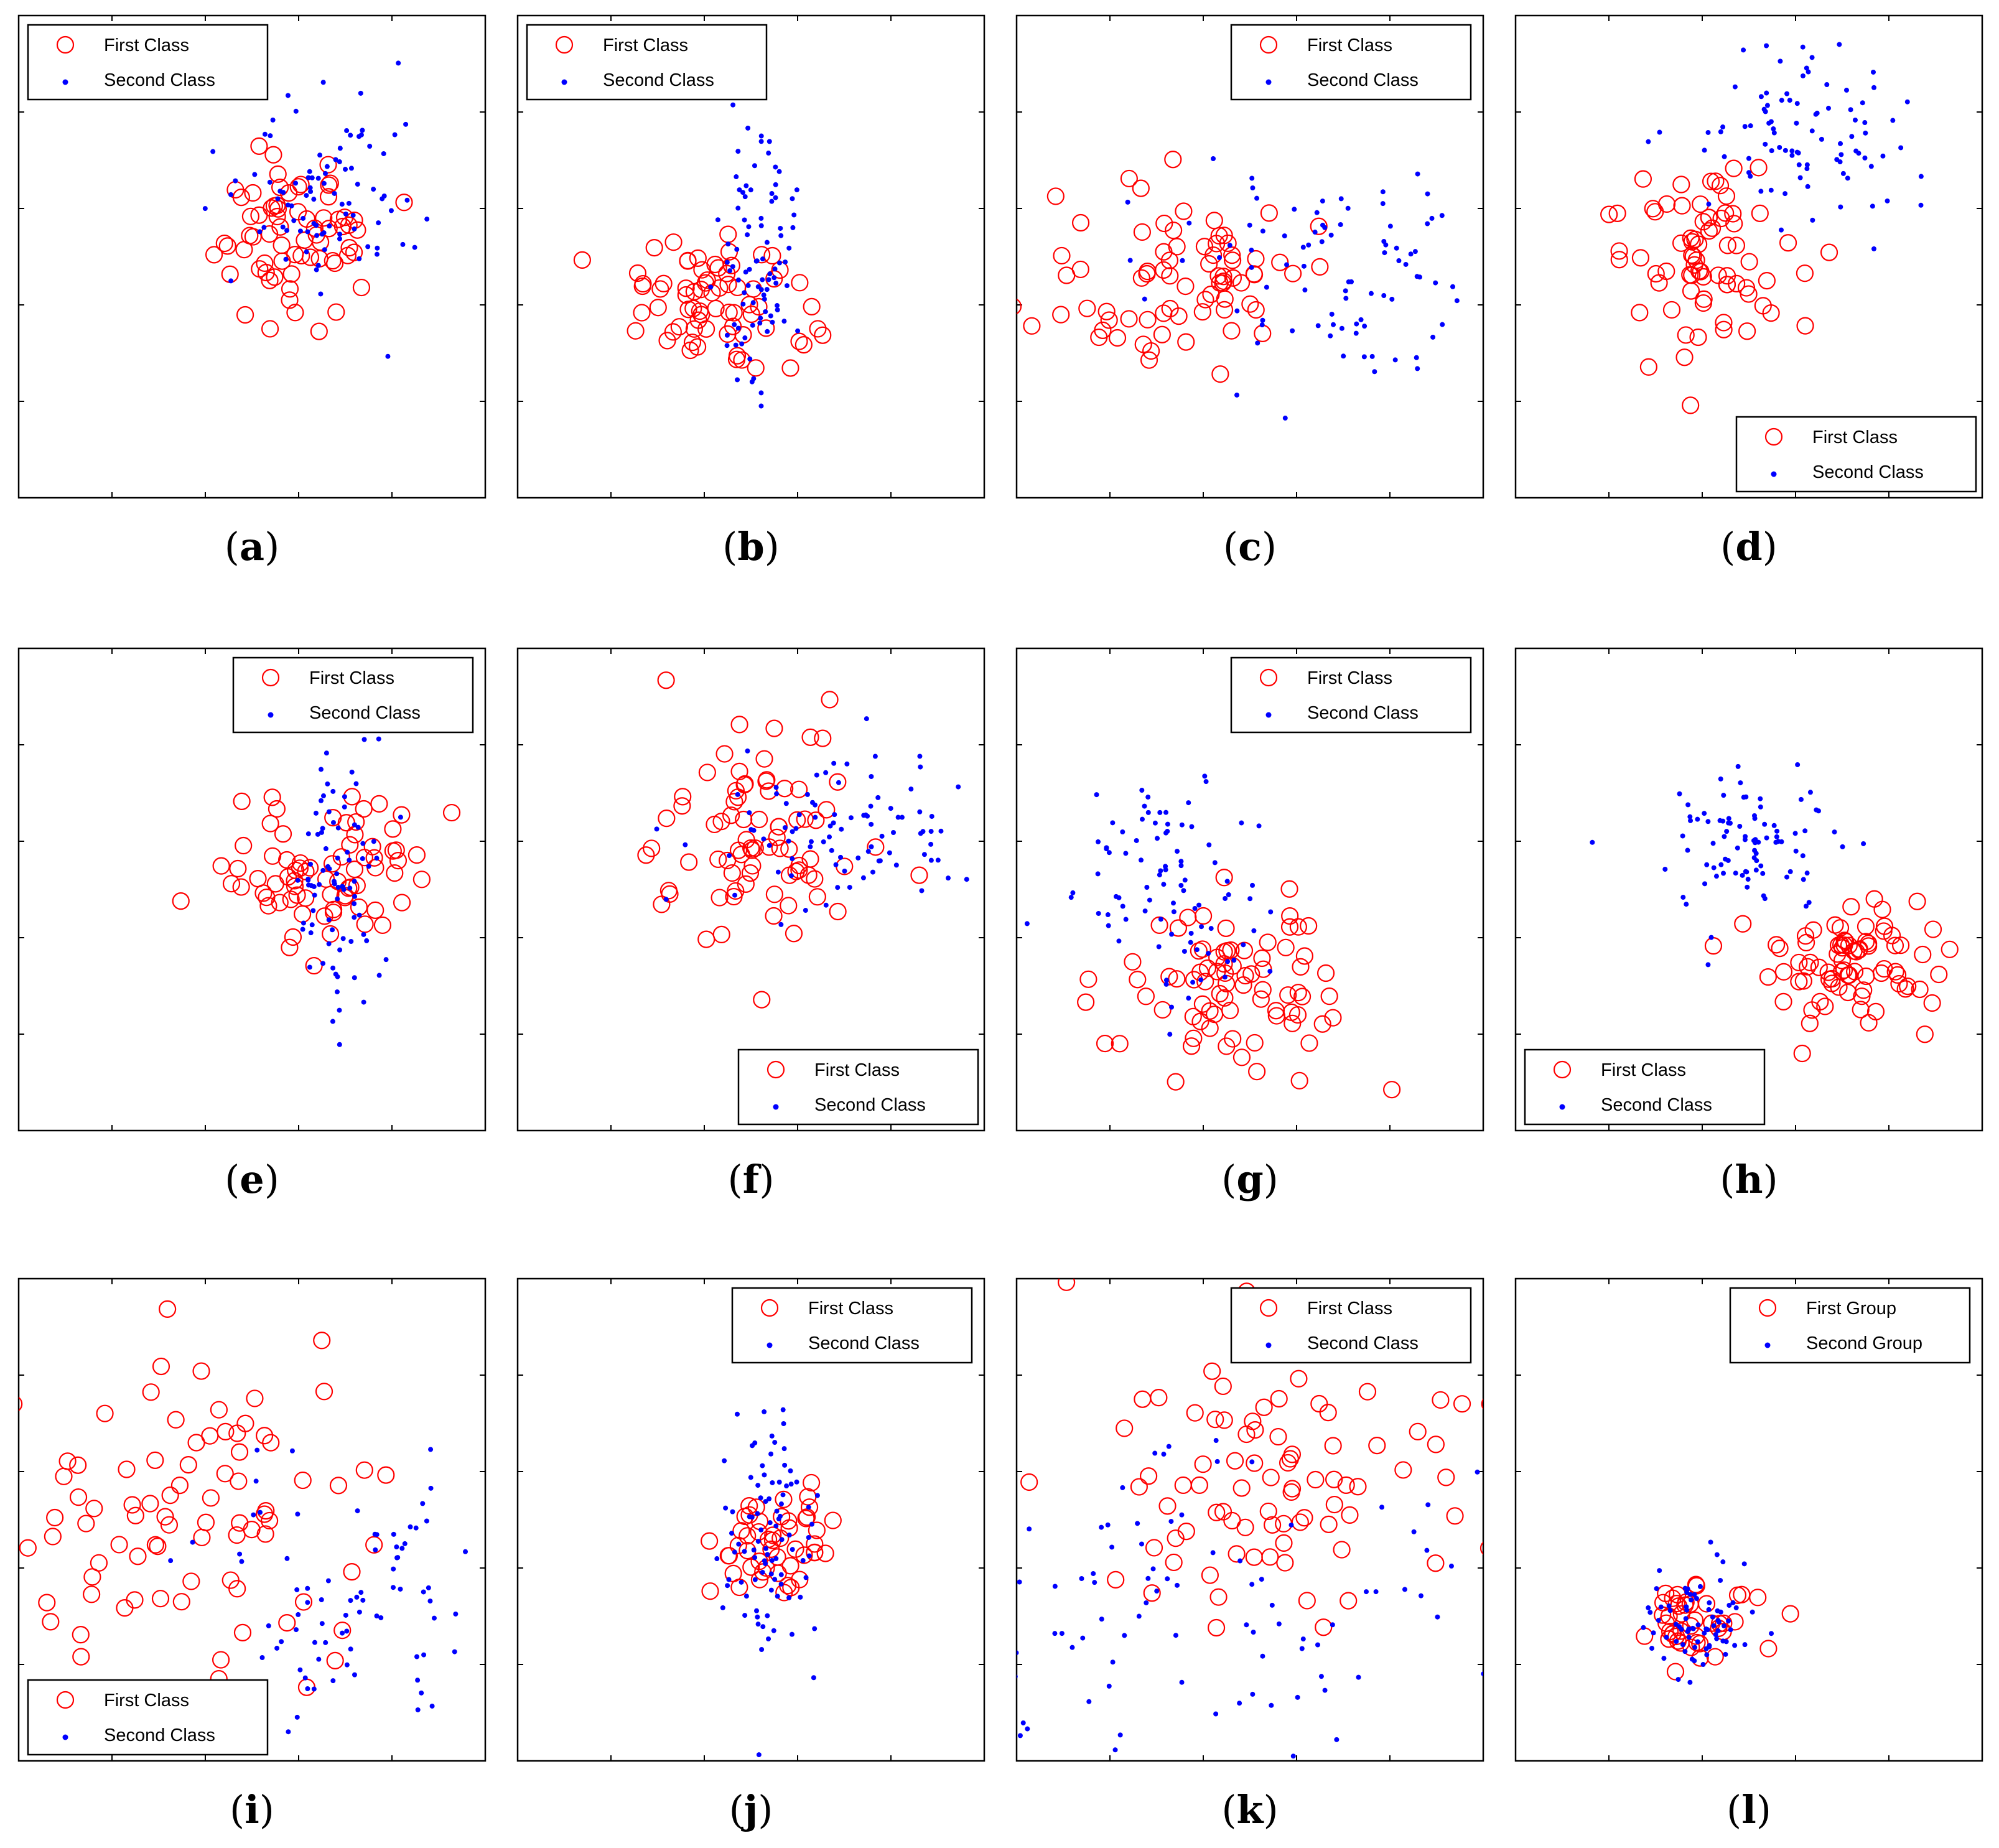 The height and width of the screenshot is (1848, 1999). Describe the element at coordinates (252, 890) in the screenshot. I see `axes-frame` at that location.